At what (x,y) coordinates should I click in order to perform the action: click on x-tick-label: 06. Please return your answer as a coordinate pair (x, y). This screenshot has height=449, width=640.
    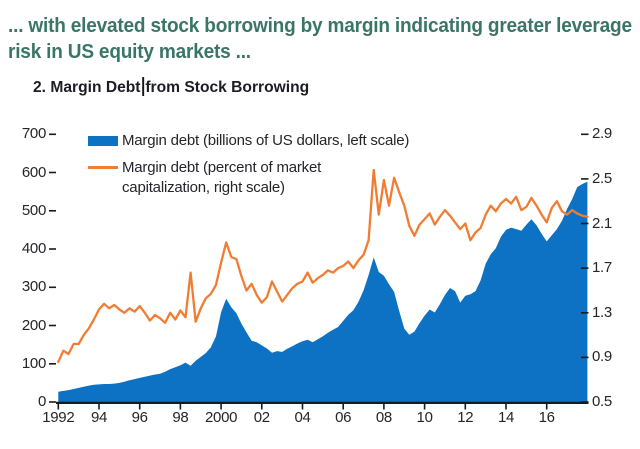
    Looking at the image, I should click on (343, 417).